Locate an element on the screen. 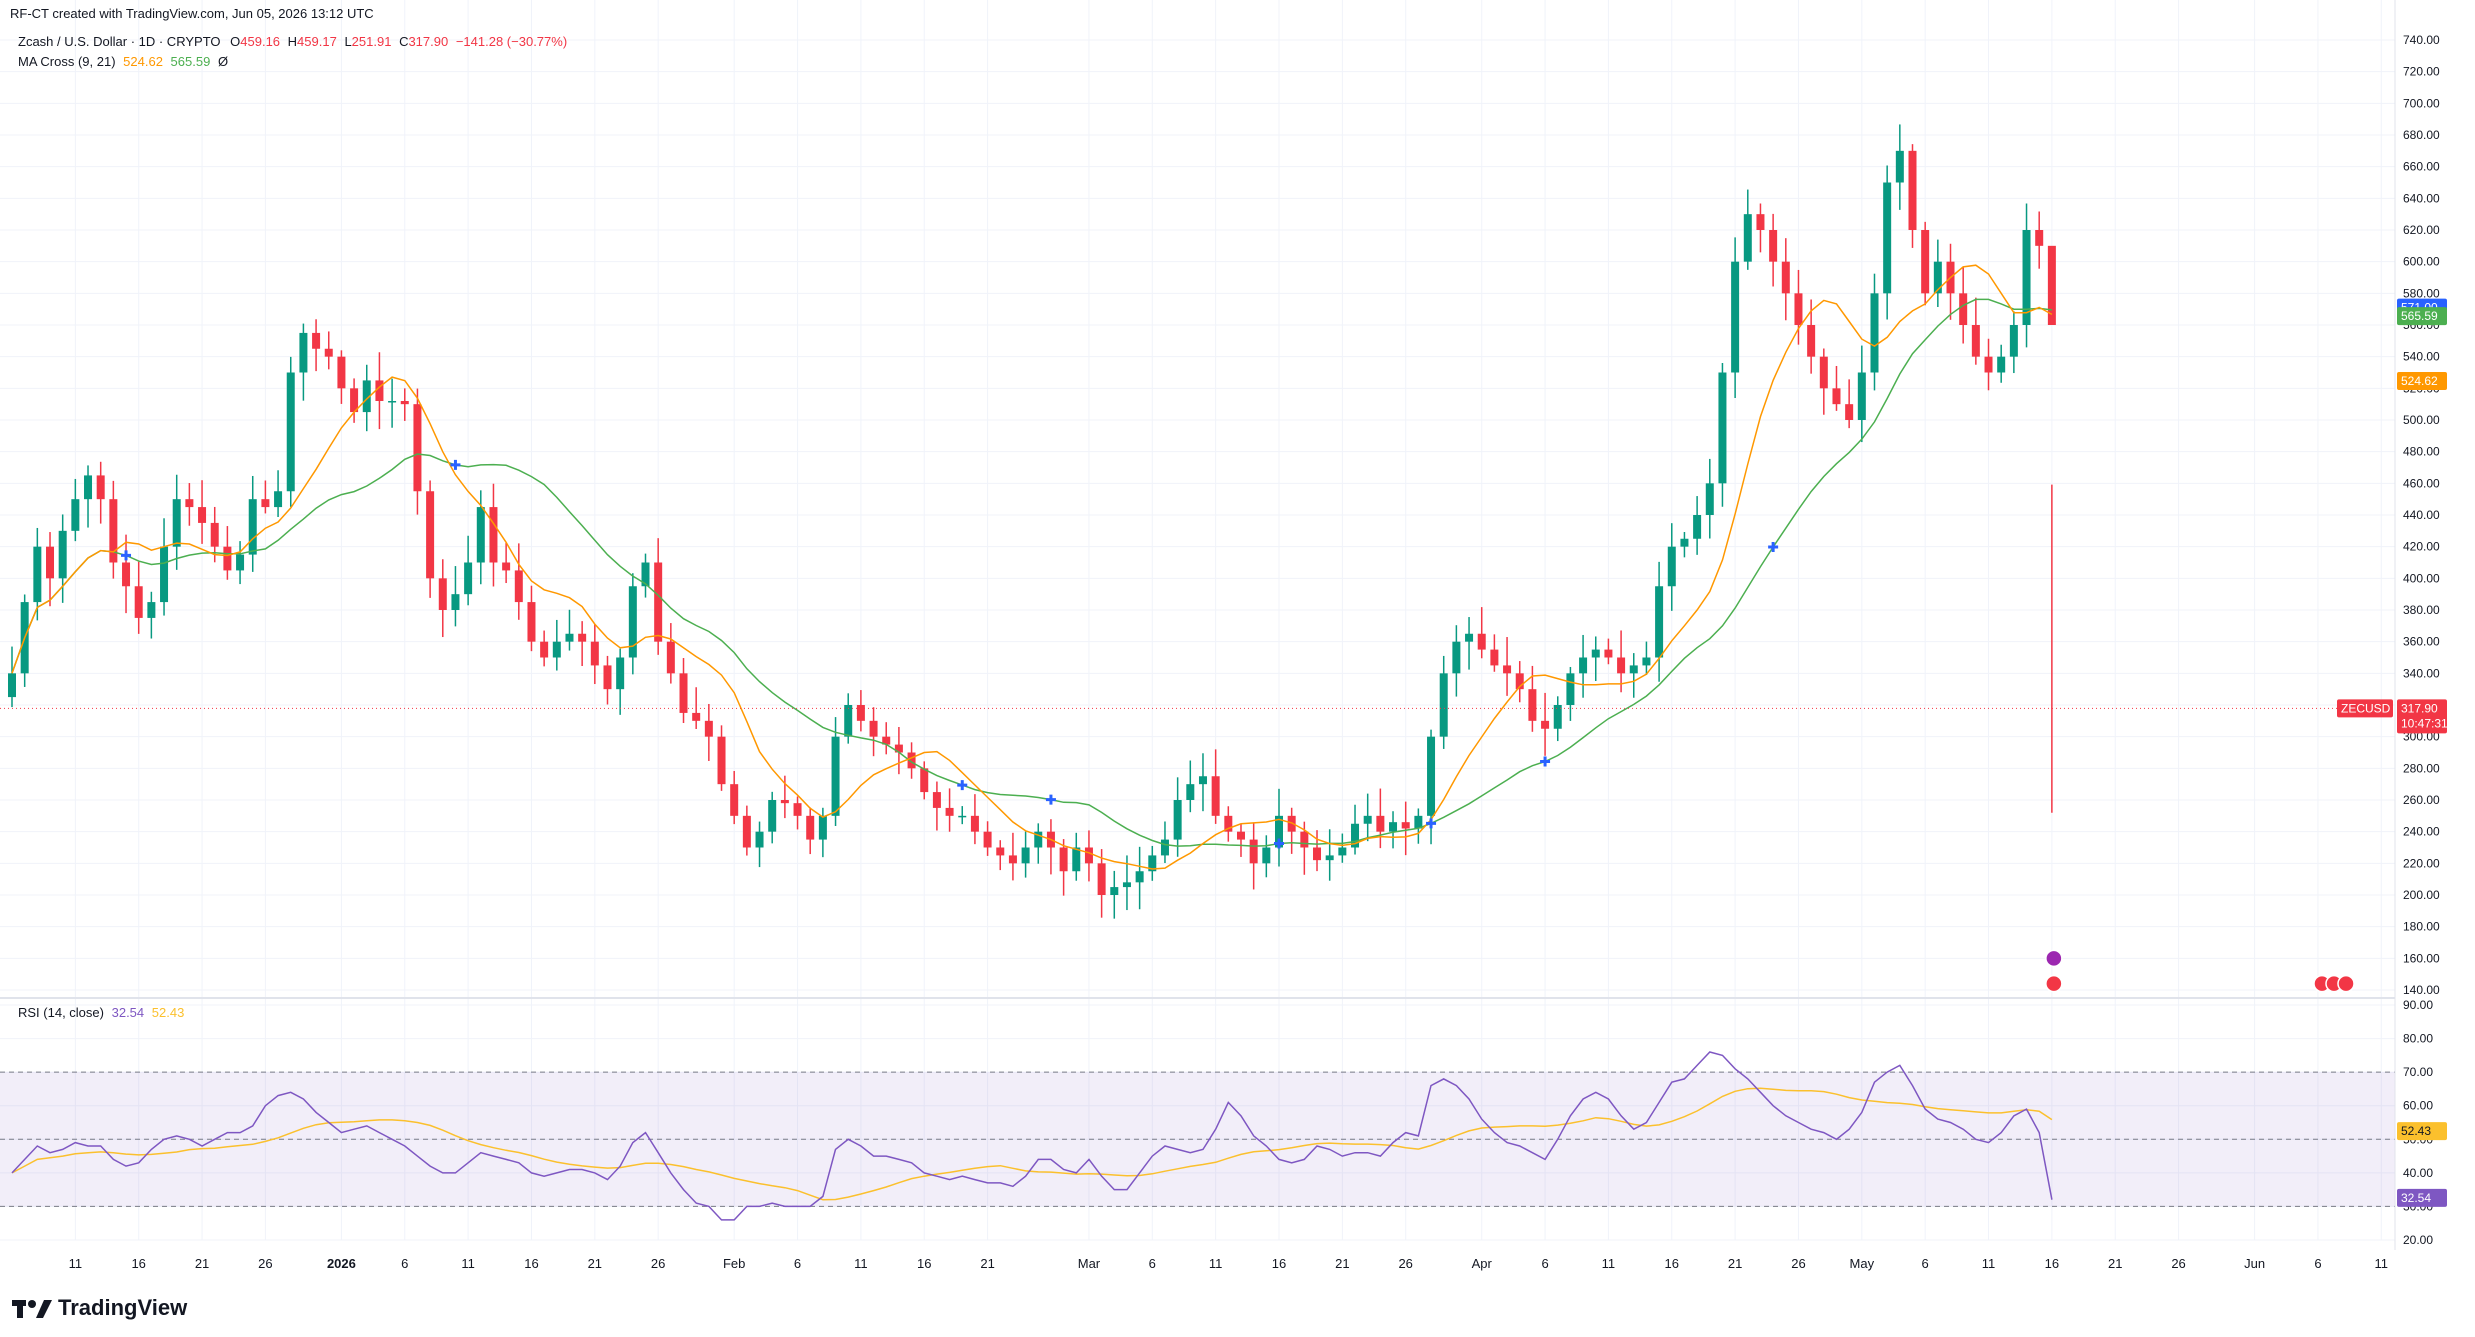 The height and width of the screenshot is (1337, 2475). close-value: 317.90 is located at coordinates (428, 41).